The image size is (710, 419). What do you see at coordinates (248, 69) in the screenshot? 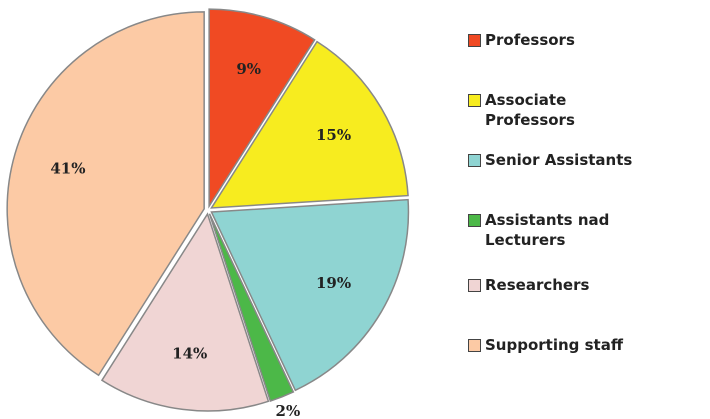
I see `data-label: 9%` at bounding box center [248, 69].